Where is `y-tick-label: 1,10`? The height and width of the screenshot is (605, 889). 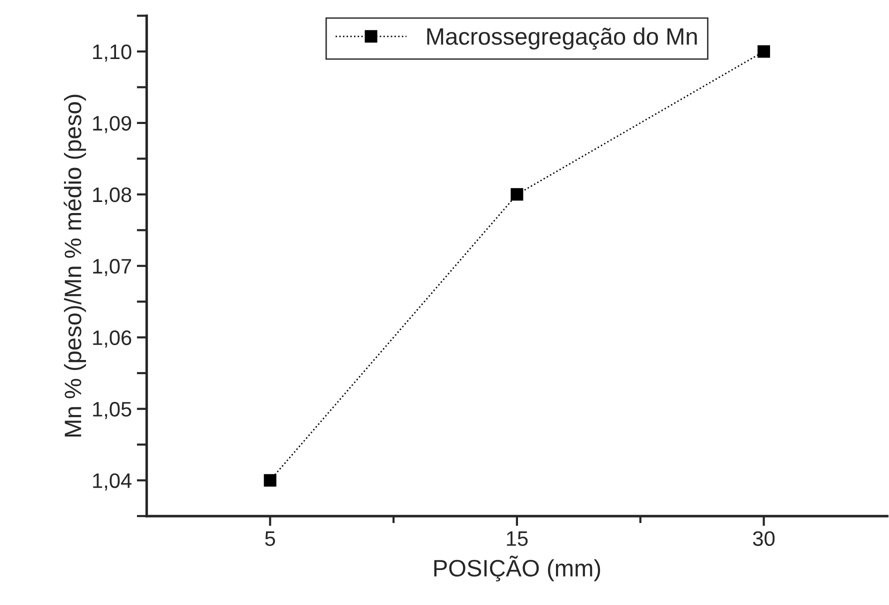 y-tick-label: 1,10 is located at coordinates (112, 53).